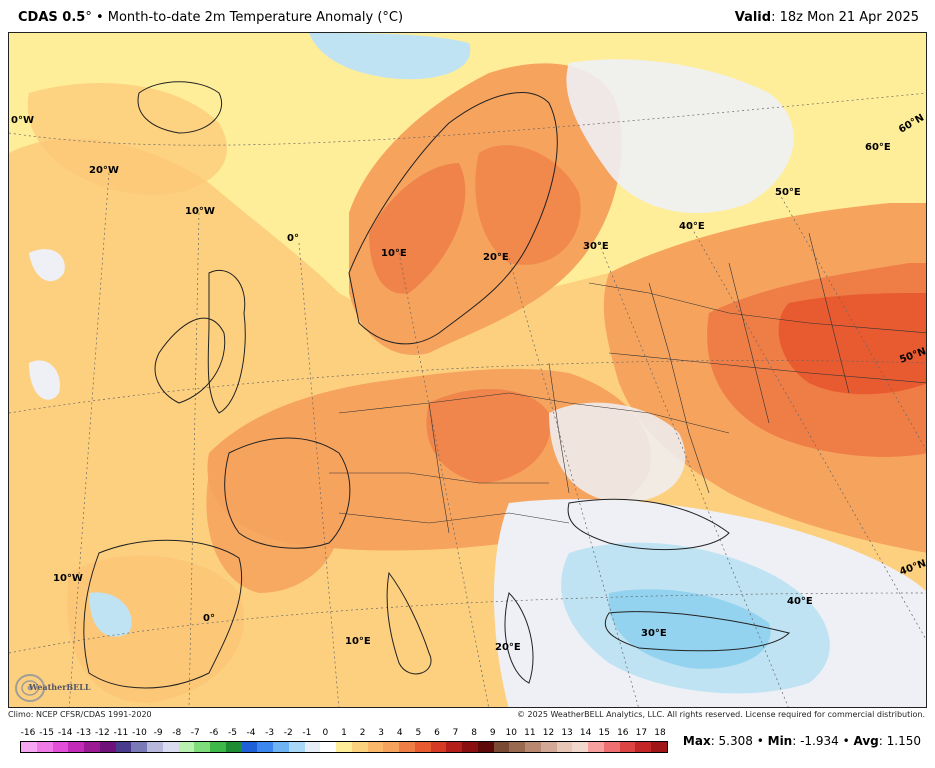 The image size is (935, 768). I want to click on lon-label: 30°E, so click(654, 633).